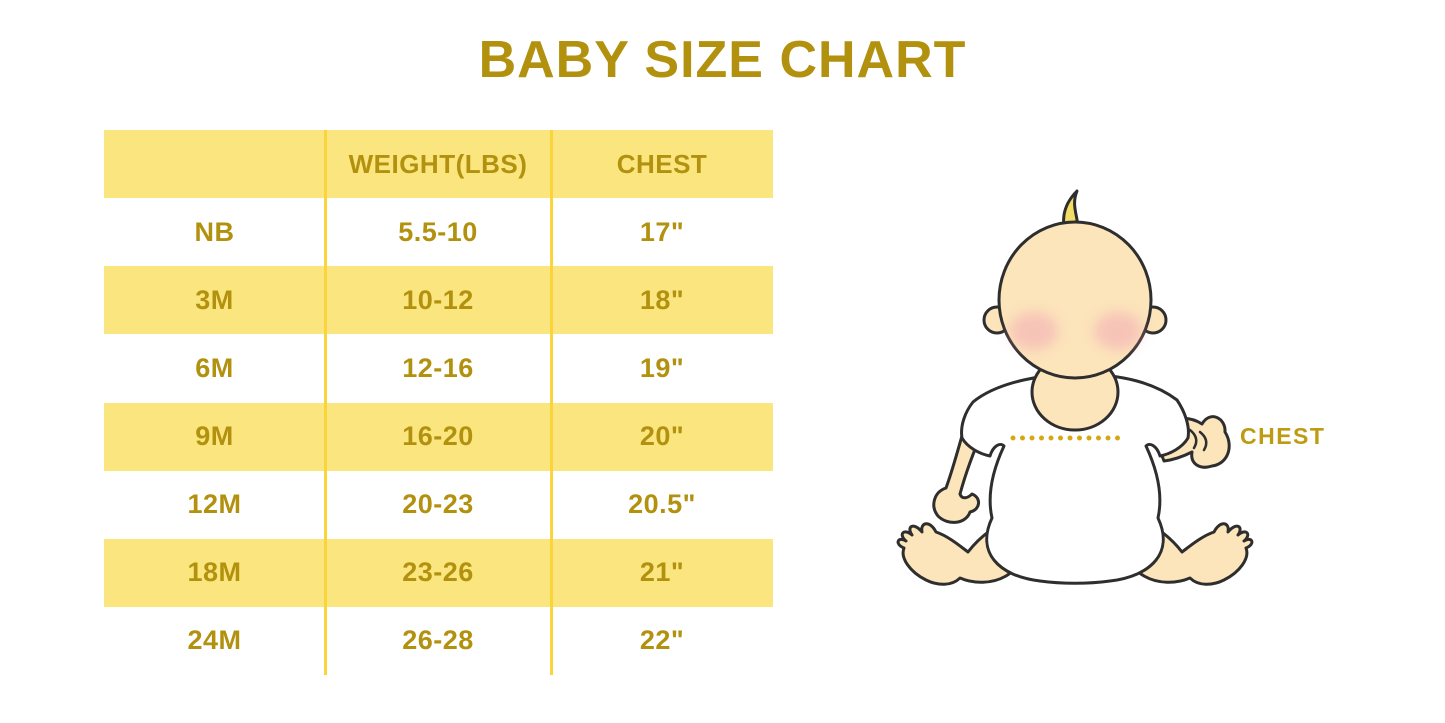  What do you see at coordinates (662, 163) in the screenshot?
I see `header-chest-cell: CHEST` at bounding box center [662, 163].